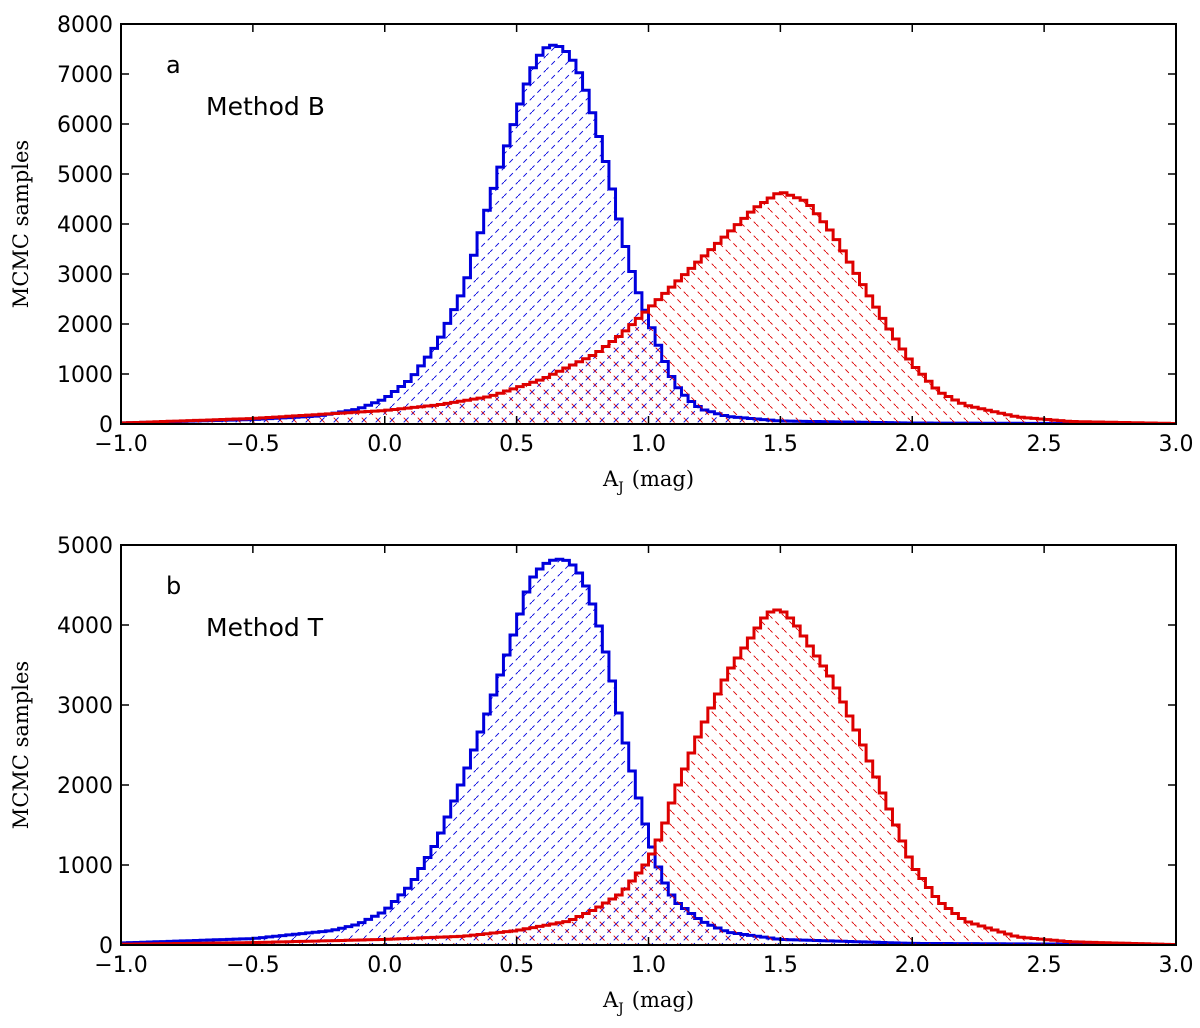 This screenshot has height=1028, width=1200. What do you see at coordinates (85, 75) in the screenshot?
I see `y-tick-label: 7000` at bounding box center [85, 75].